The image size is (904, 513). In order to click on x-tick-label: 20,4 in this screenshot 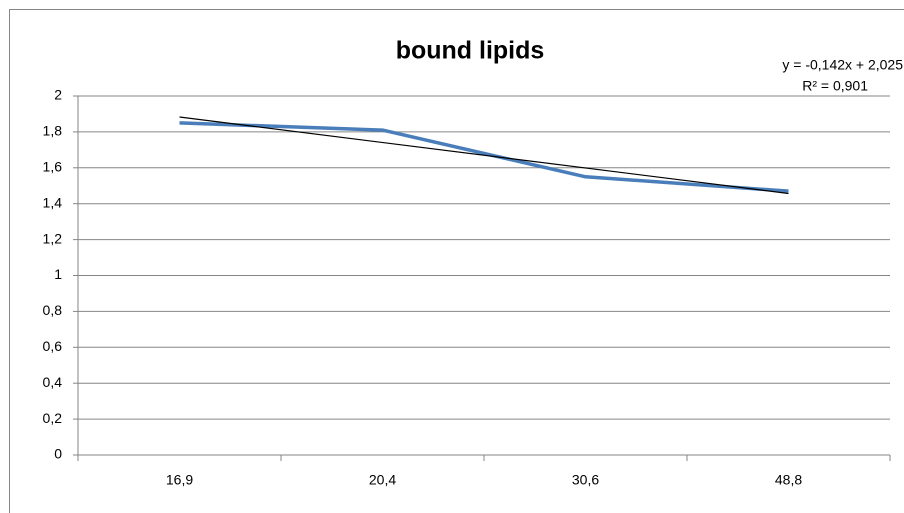, I will do `click(382, 480)`.